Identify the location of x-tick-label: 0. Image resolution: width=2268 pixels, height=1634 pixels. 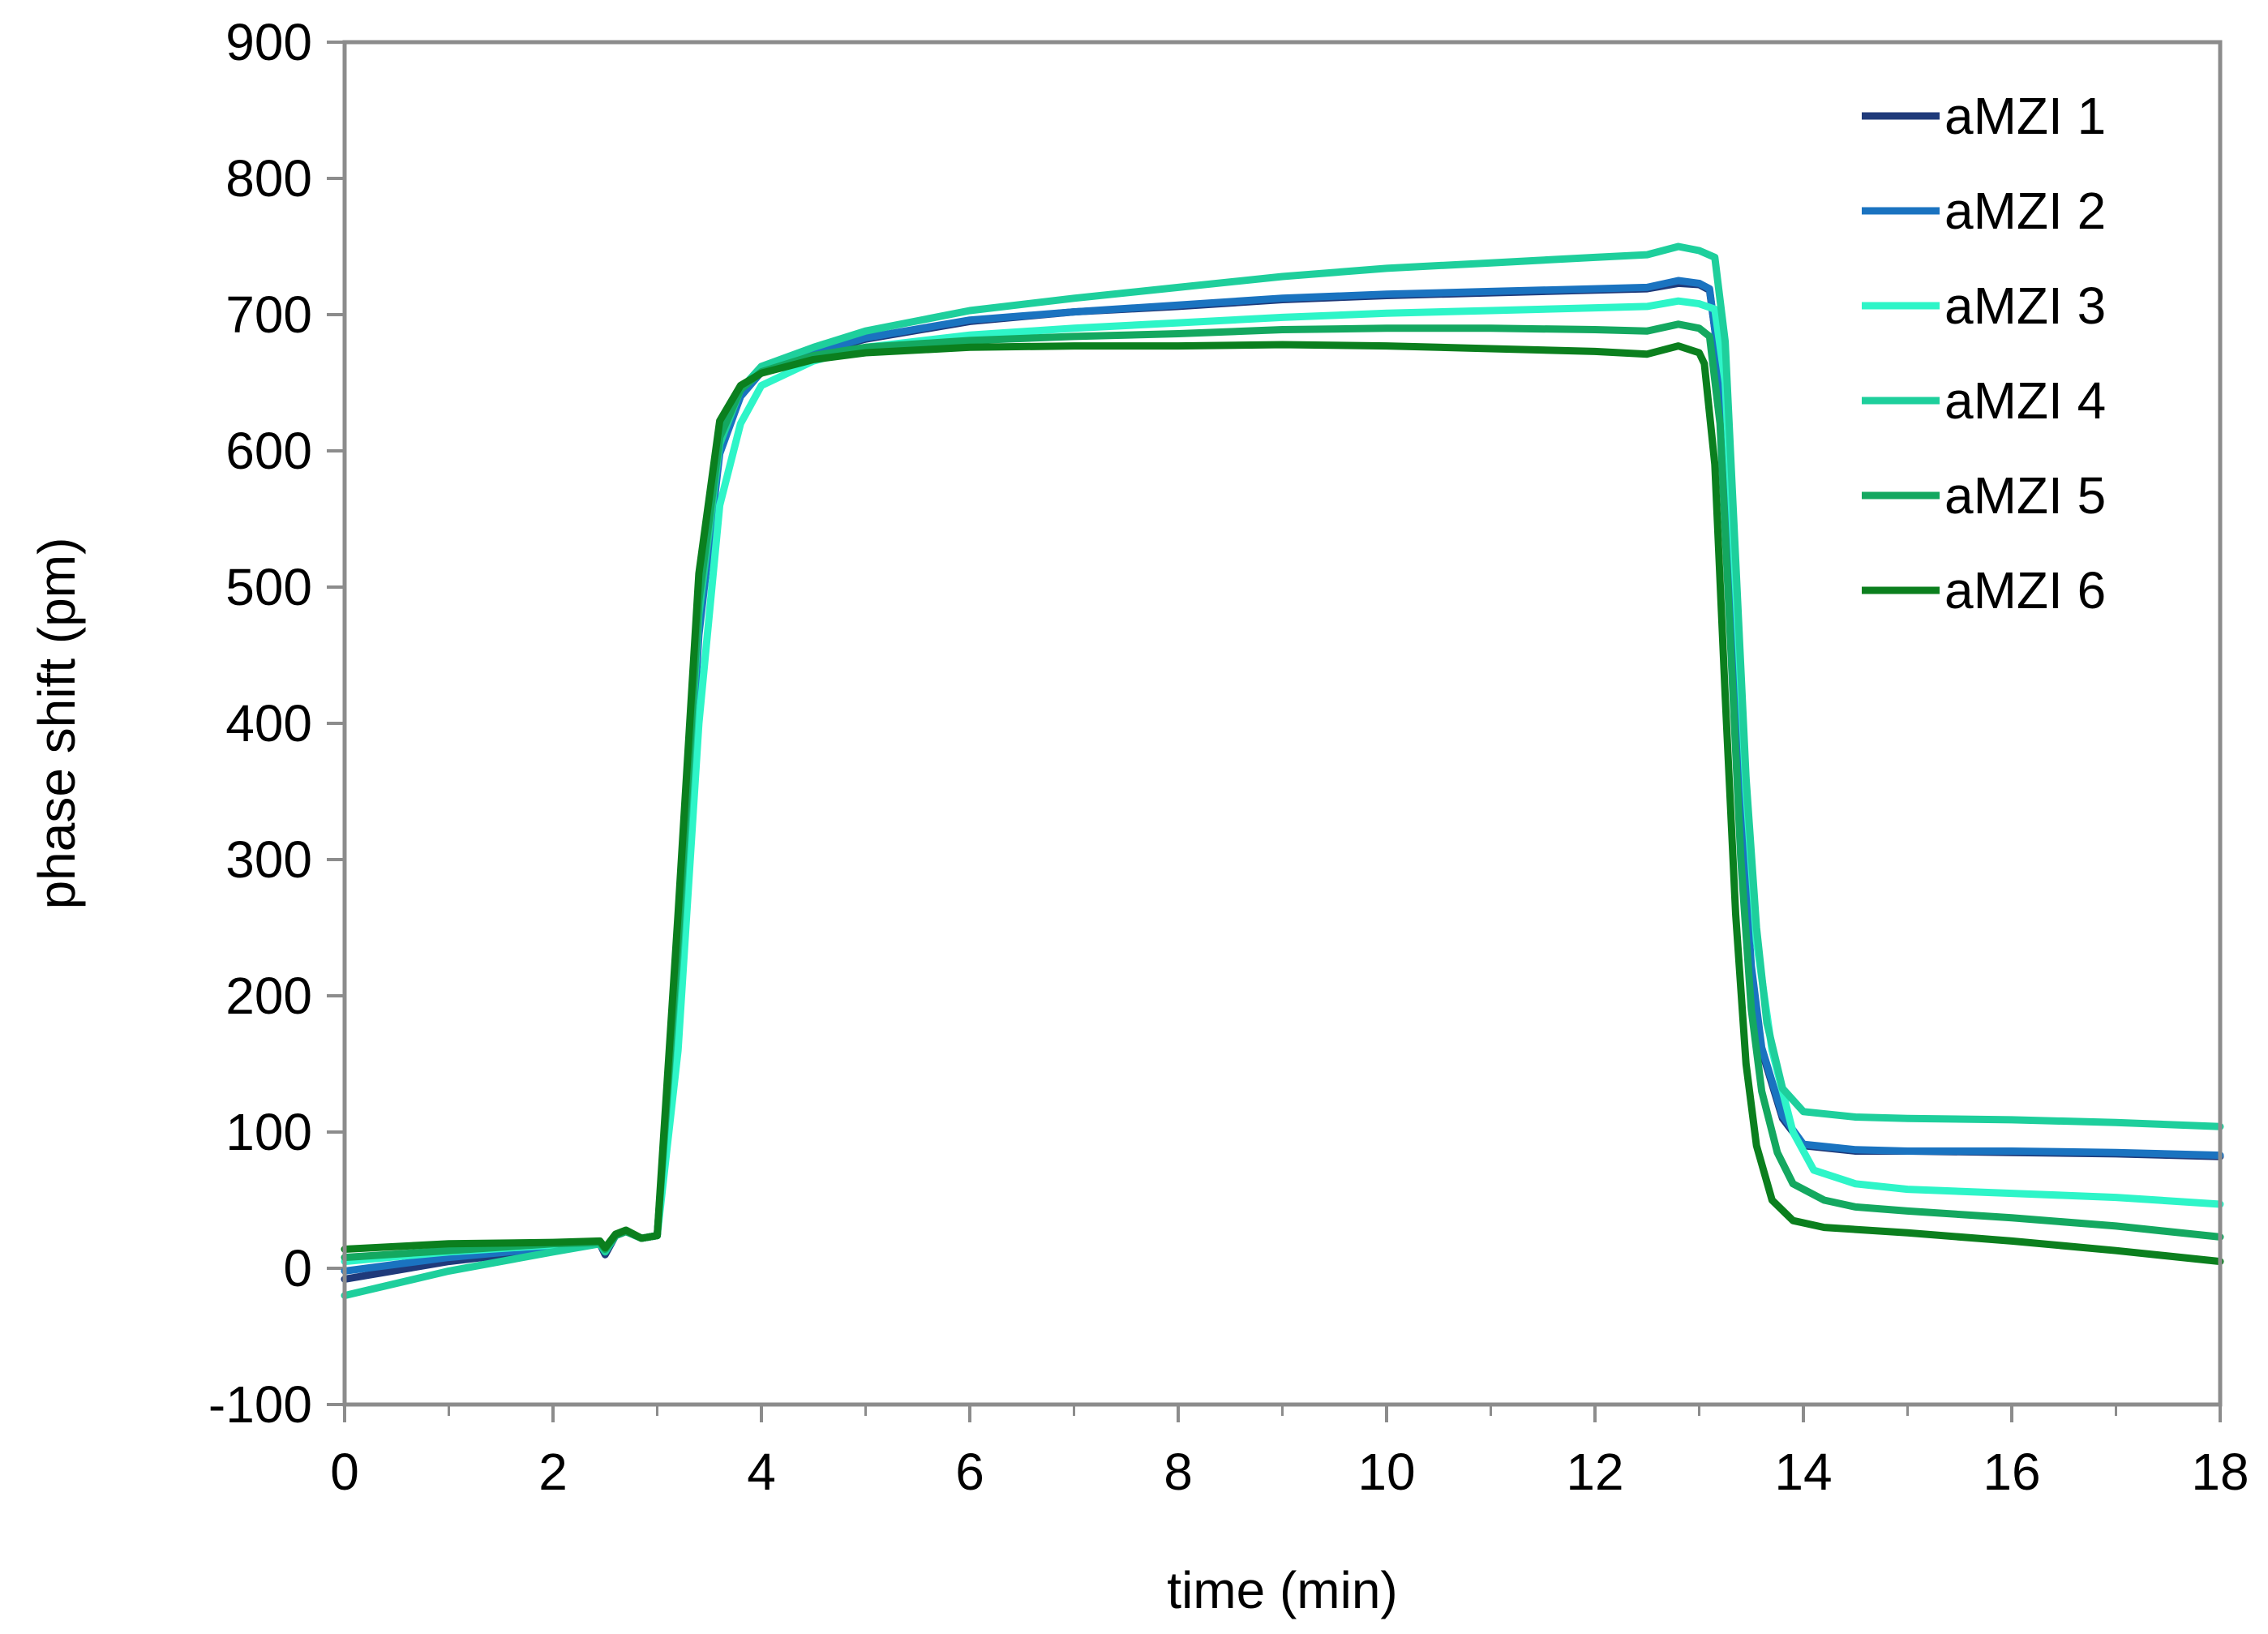
(344, 1472).